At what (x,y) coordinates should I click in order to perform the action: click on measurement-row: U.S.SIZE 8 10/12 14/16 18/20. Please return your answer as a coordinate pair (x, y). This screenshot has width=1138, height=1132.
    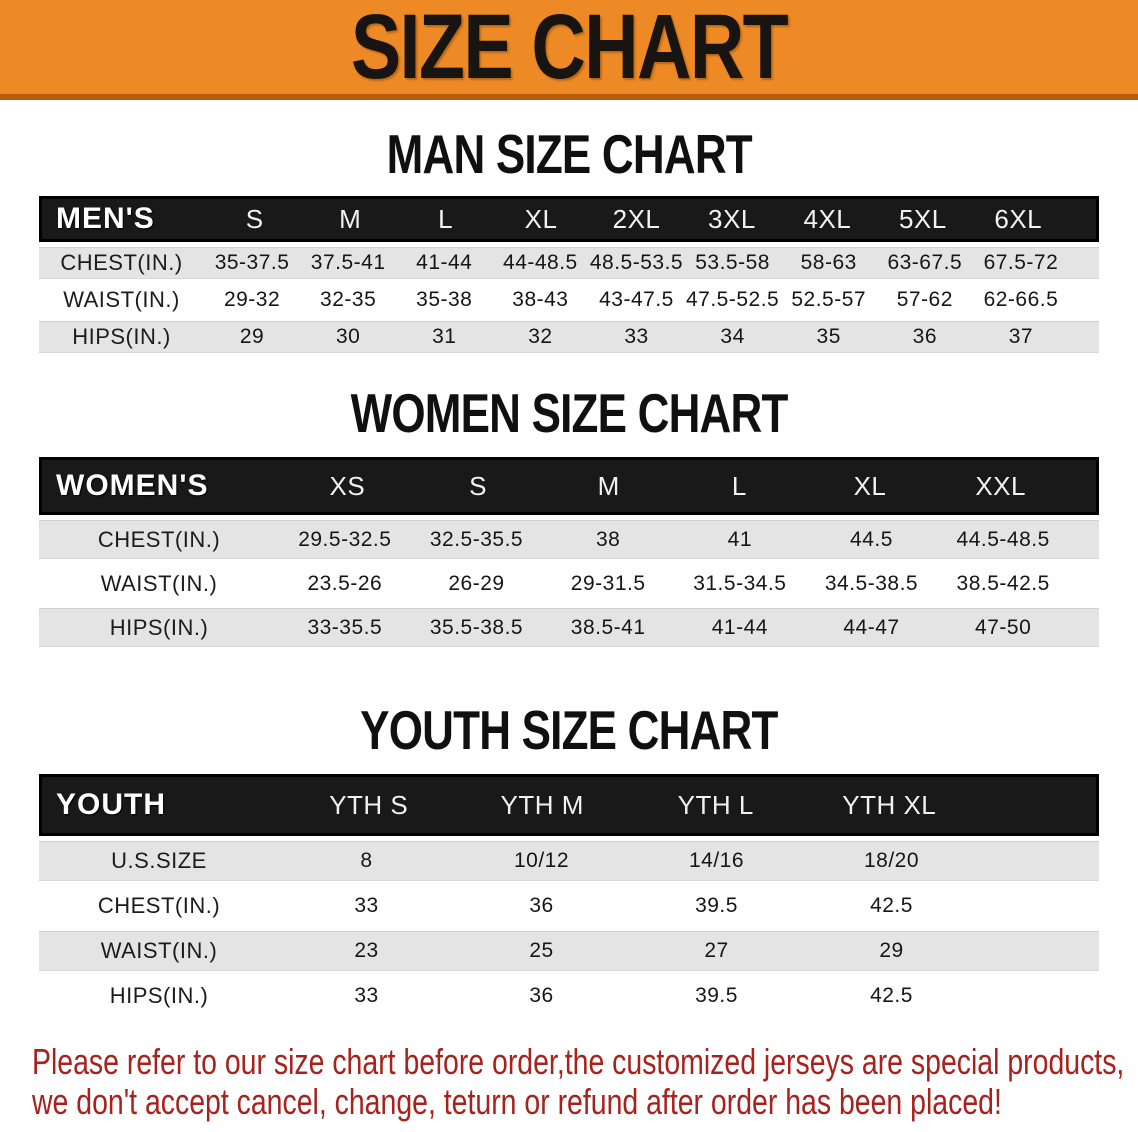
    Looking at the image, I should click on (569, 861).